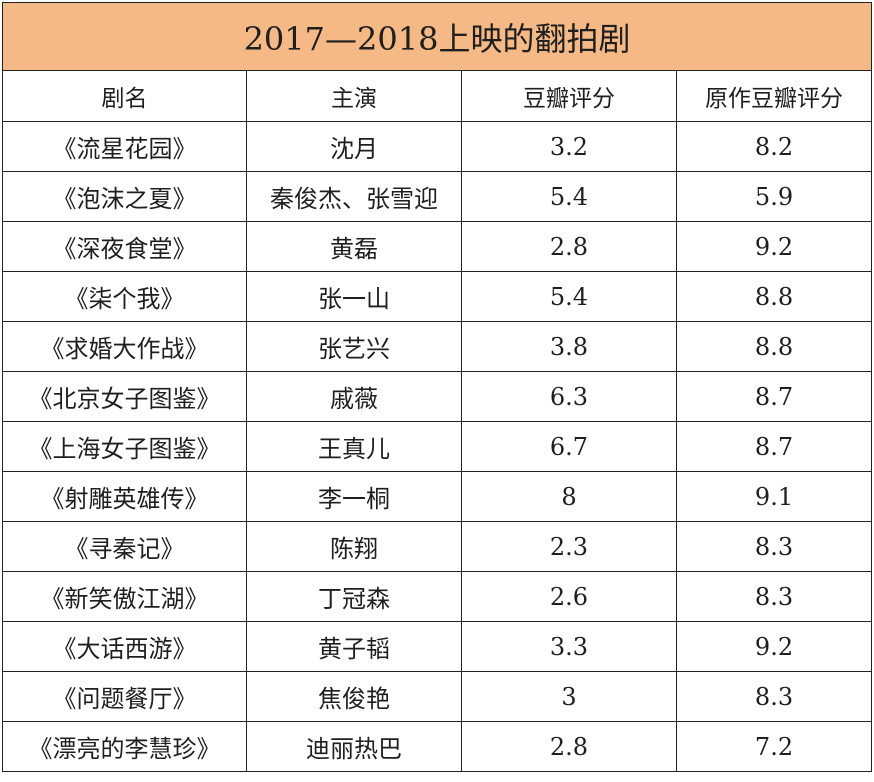  Describe the element at coordinates (354, 246) in the screenshot. I see `lead-actor-cell: 黄磊` at that location.